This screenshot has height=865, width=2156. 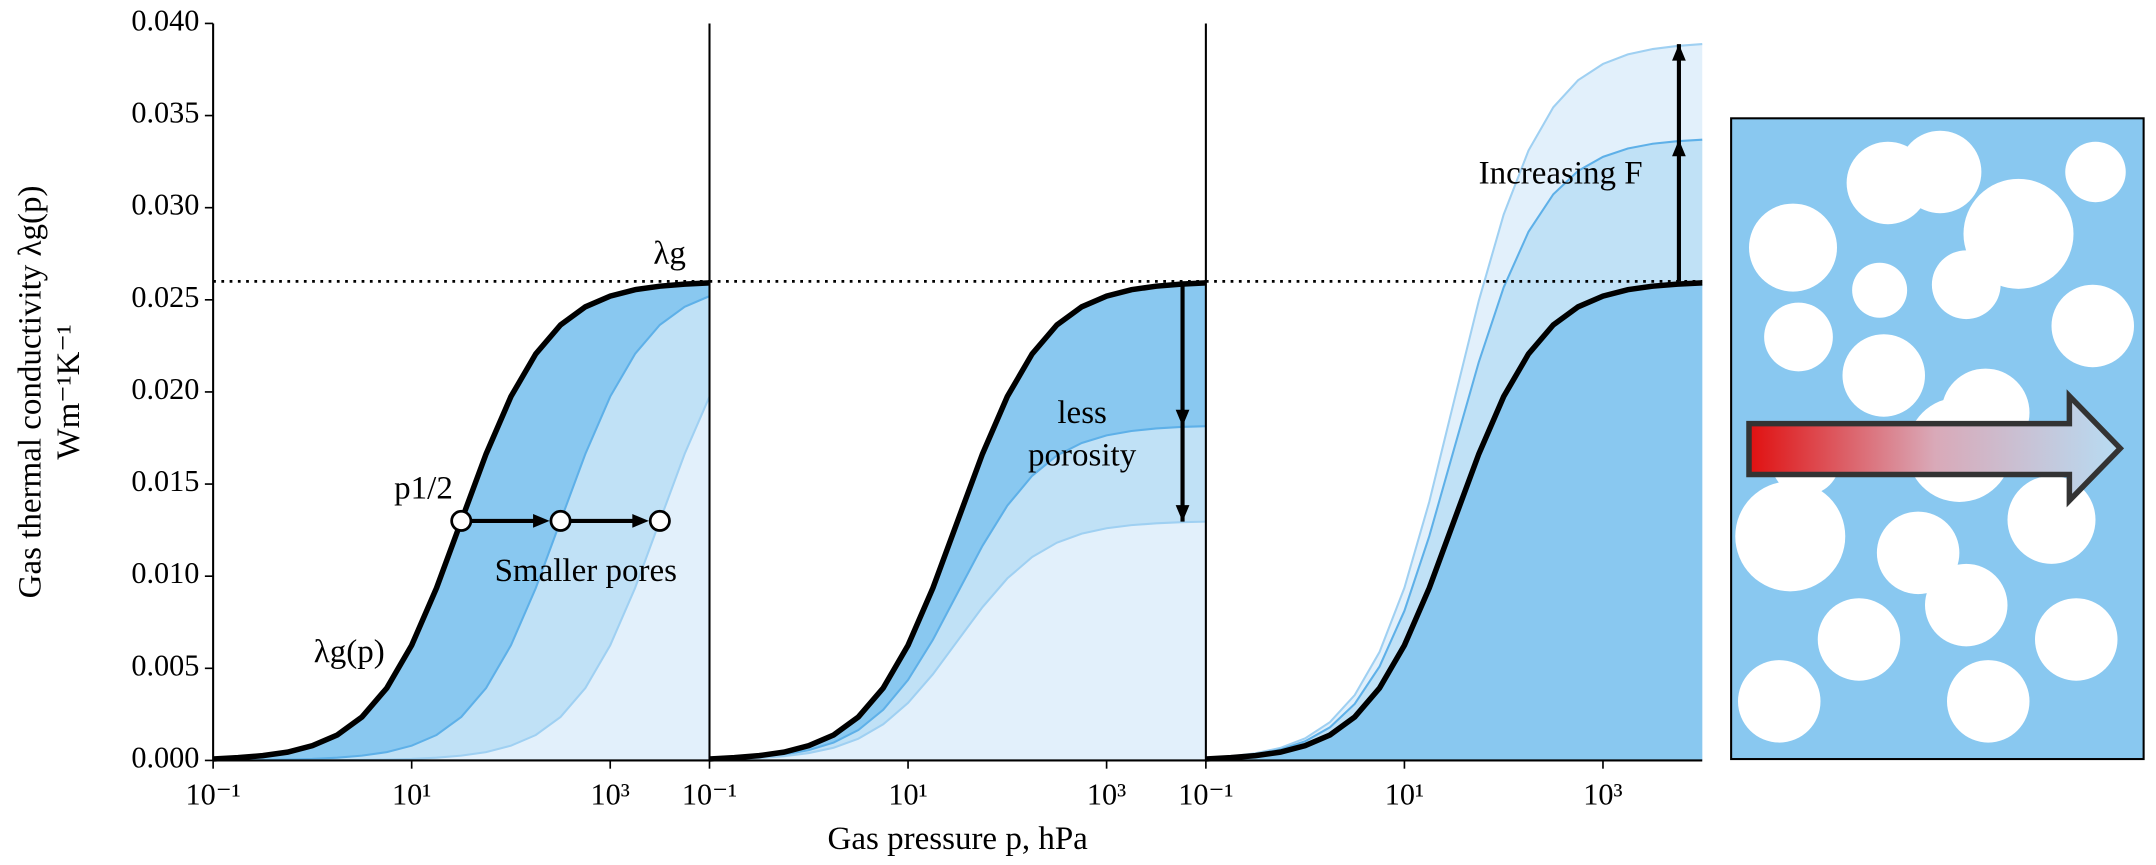 What do you see at coordinates (1935, 448) in the screenshot?
I see `heat-arrow` at bounding box center [1935, 448].